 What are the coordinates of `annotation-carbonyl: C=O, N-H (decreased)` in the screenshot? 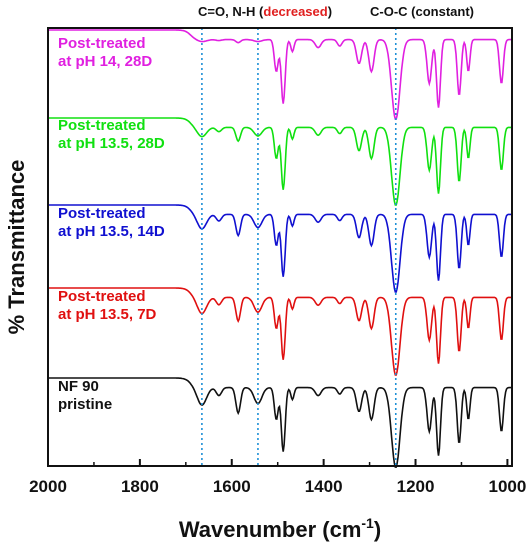 It's located at (265, 11).